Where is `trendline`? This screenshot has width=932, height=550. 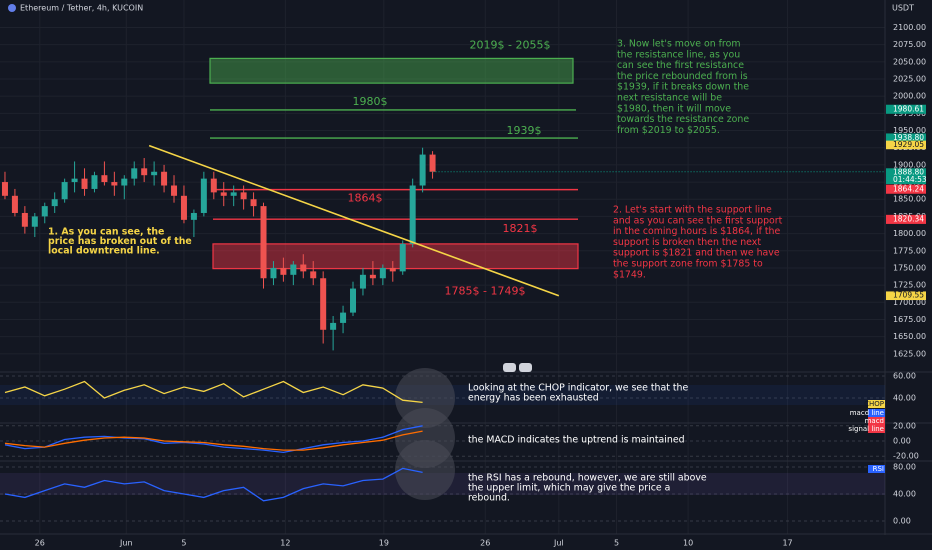 trendline is located at coordinates (354, 220).